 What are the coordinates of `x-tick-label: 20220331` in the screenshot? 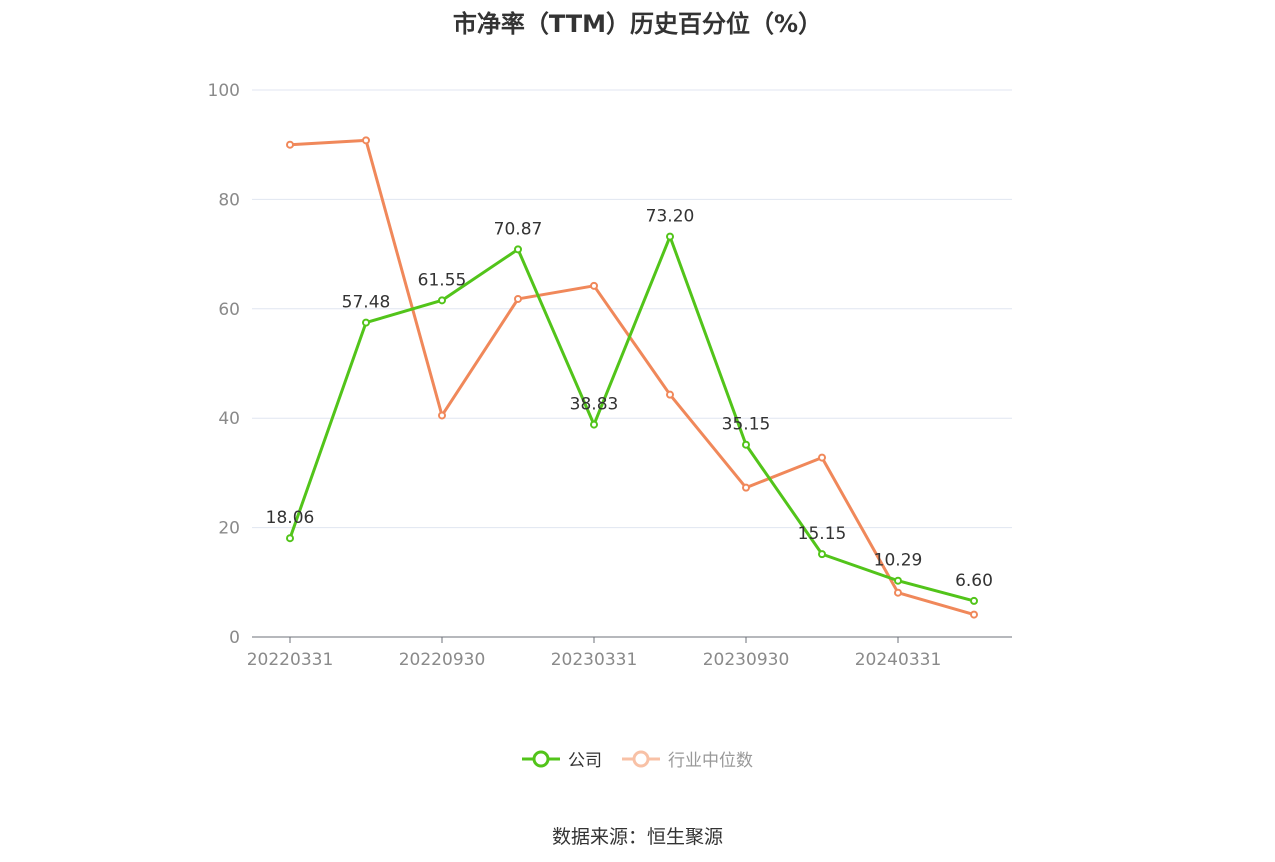 It's located at (290, 660).